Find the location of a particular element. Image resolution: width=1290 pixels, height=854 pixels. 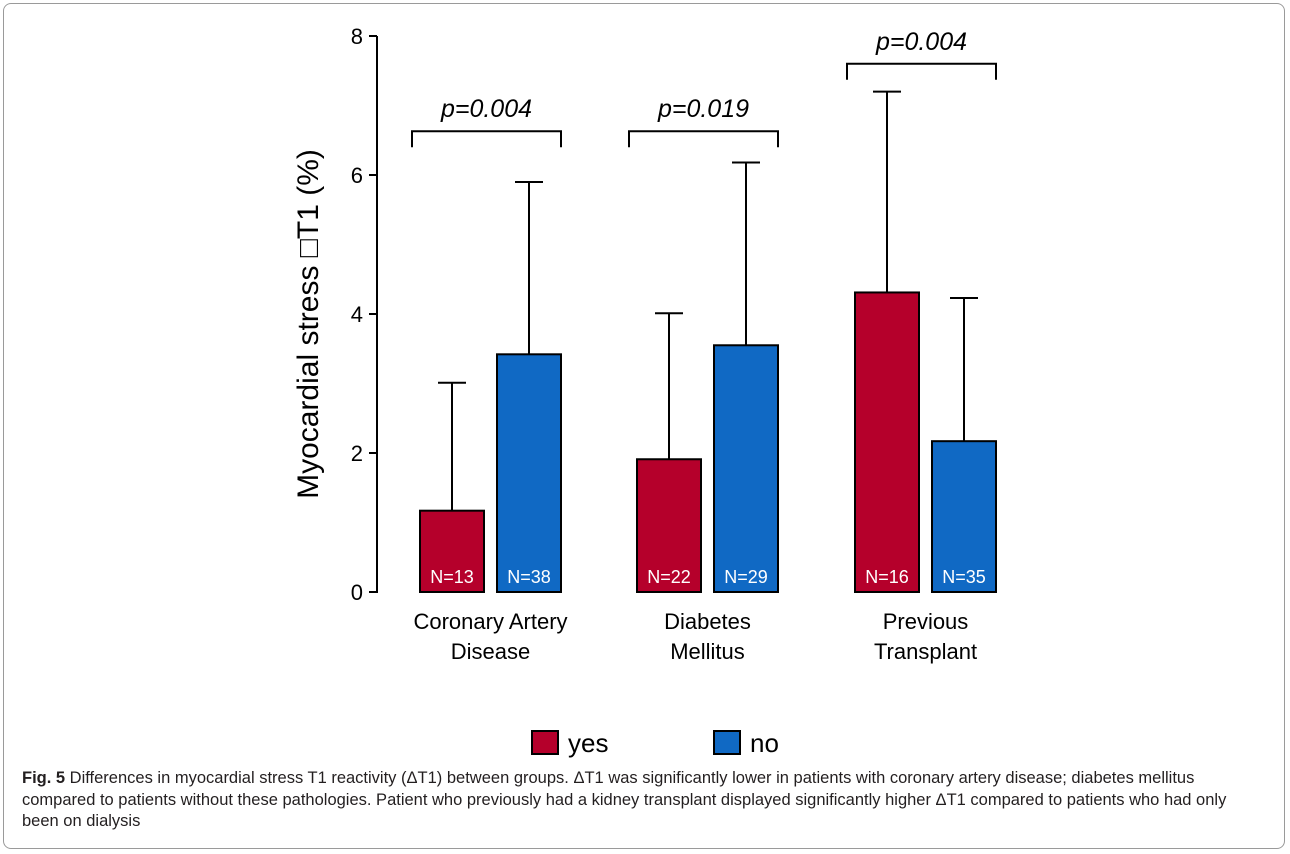

n-label: N=35 is located at coordinates (964, 577).